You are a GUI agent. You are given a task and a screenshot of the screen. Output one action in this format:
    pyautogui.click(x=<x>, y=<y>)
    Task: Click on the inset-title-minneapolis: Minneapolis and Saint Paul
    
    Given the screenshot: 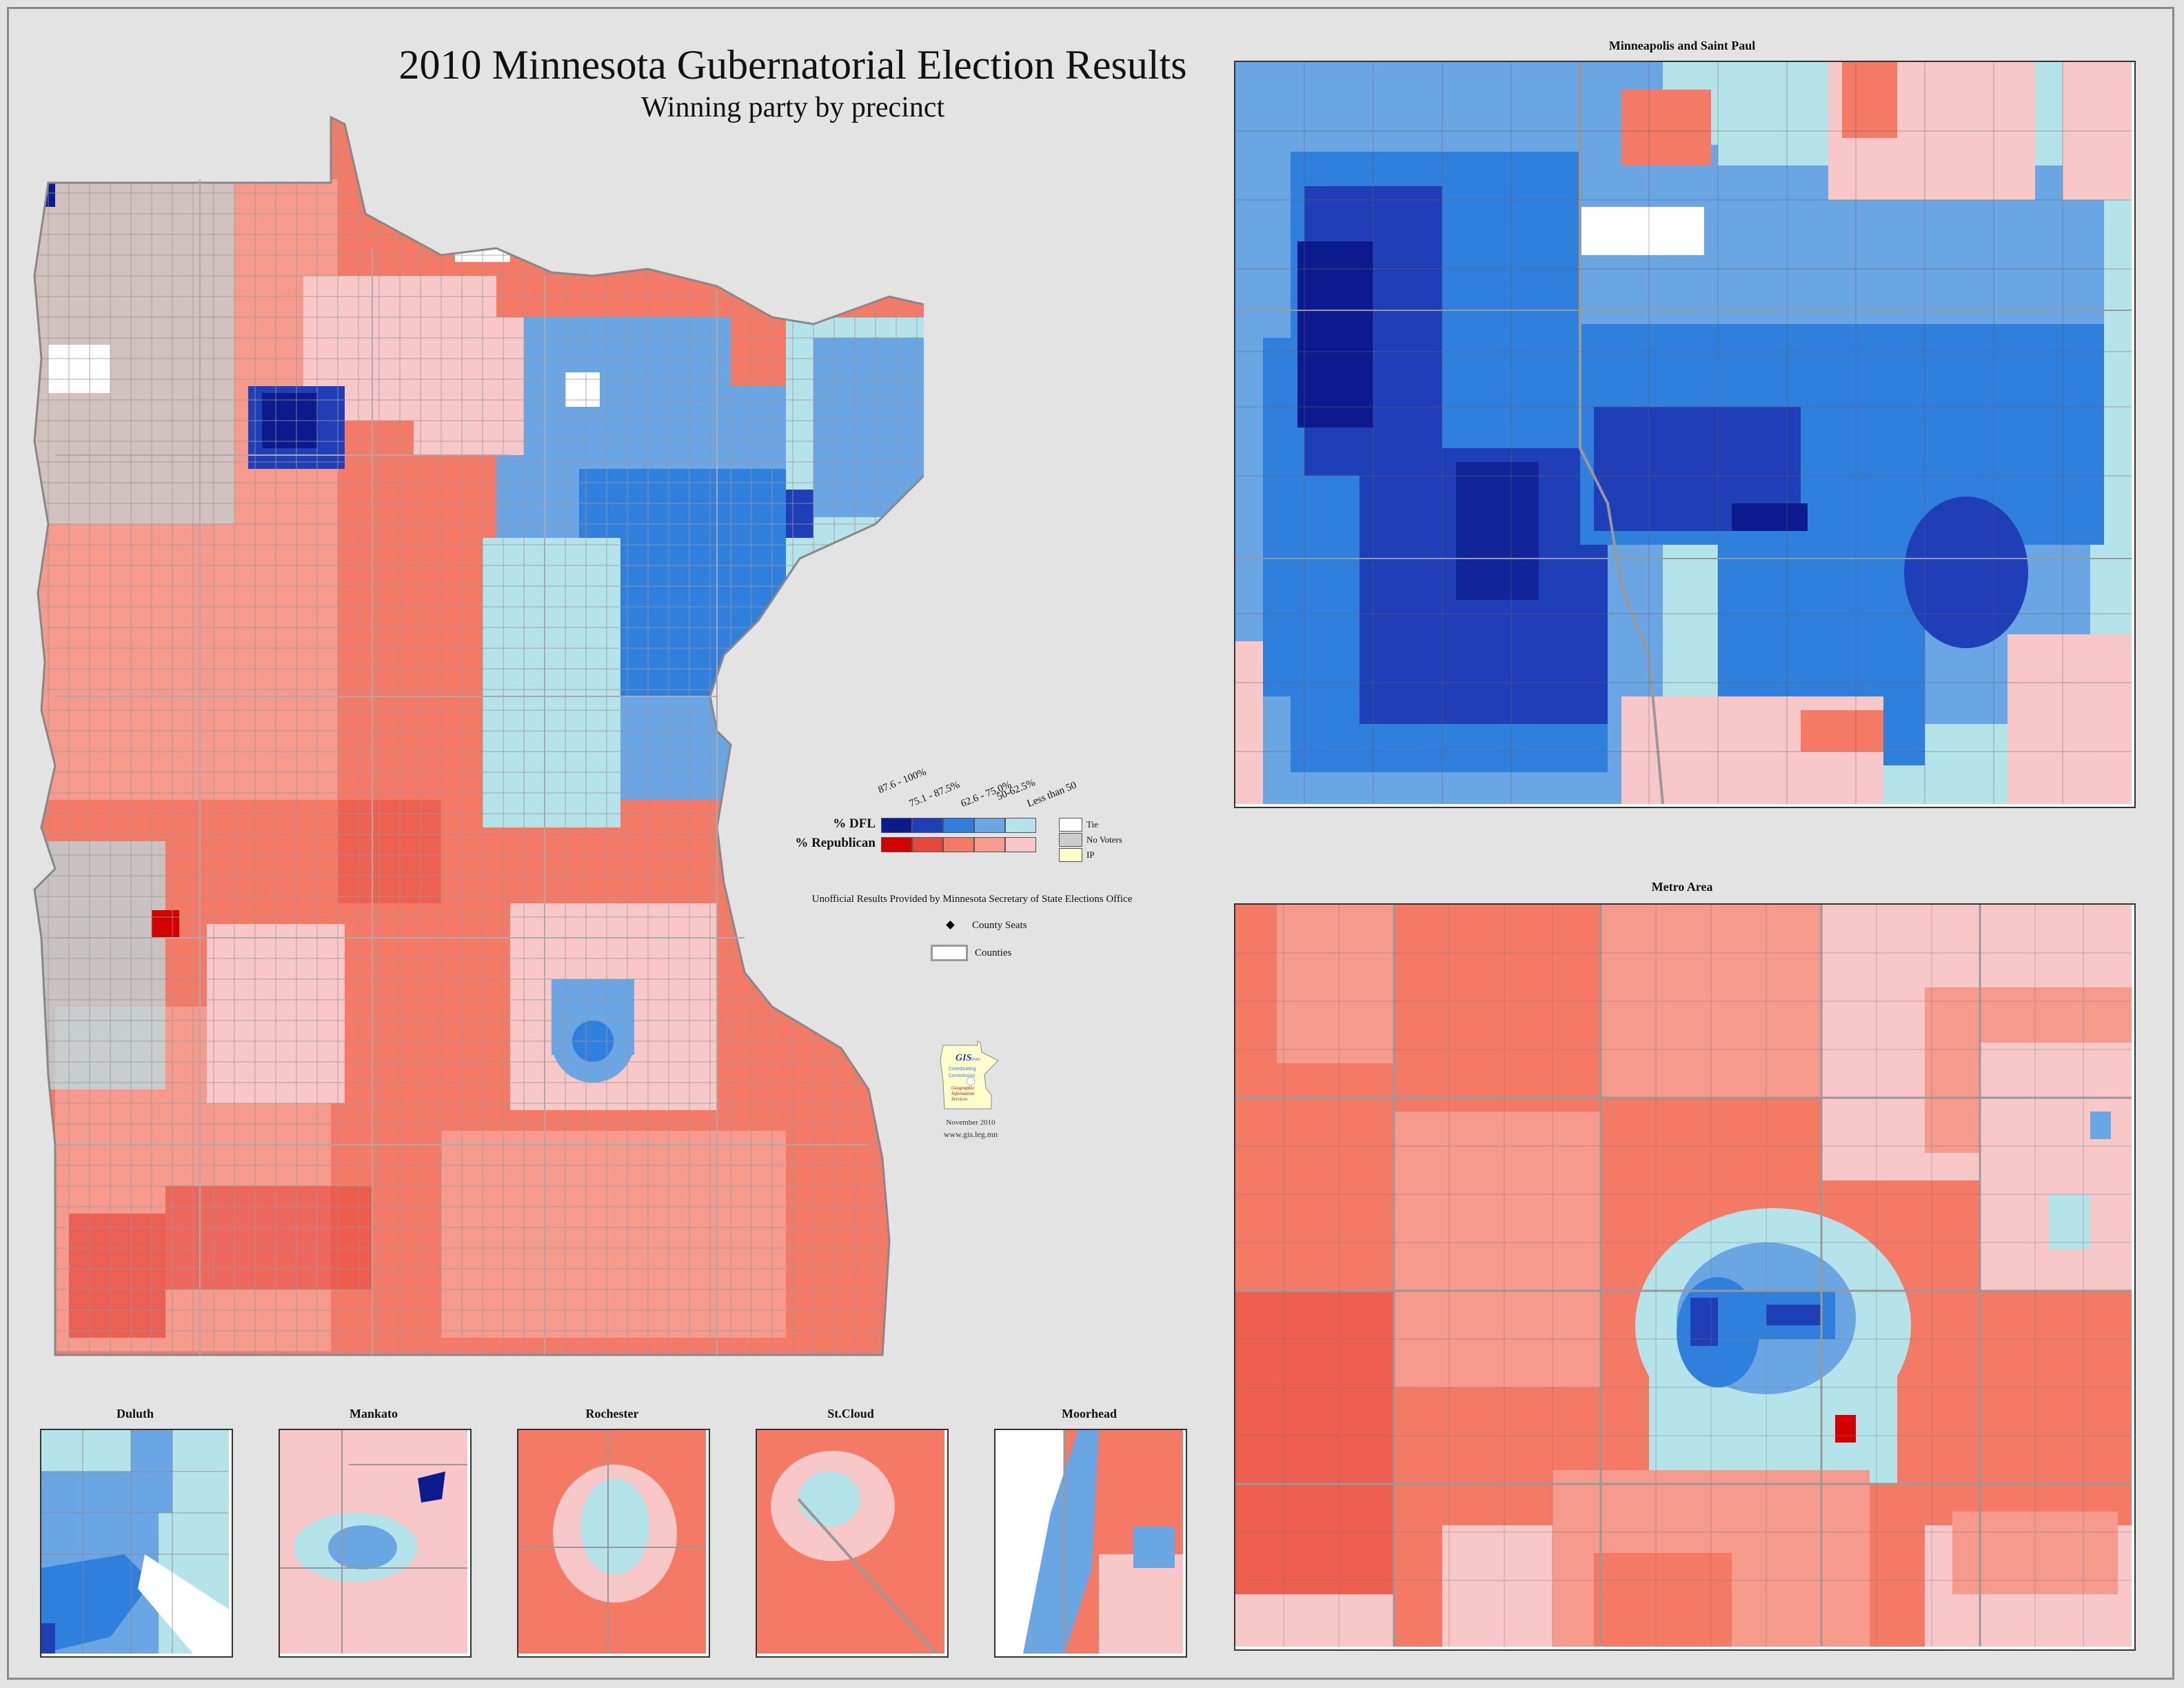 What is the action you would take?
    pyautogui.click(x=1682, y=45)
    